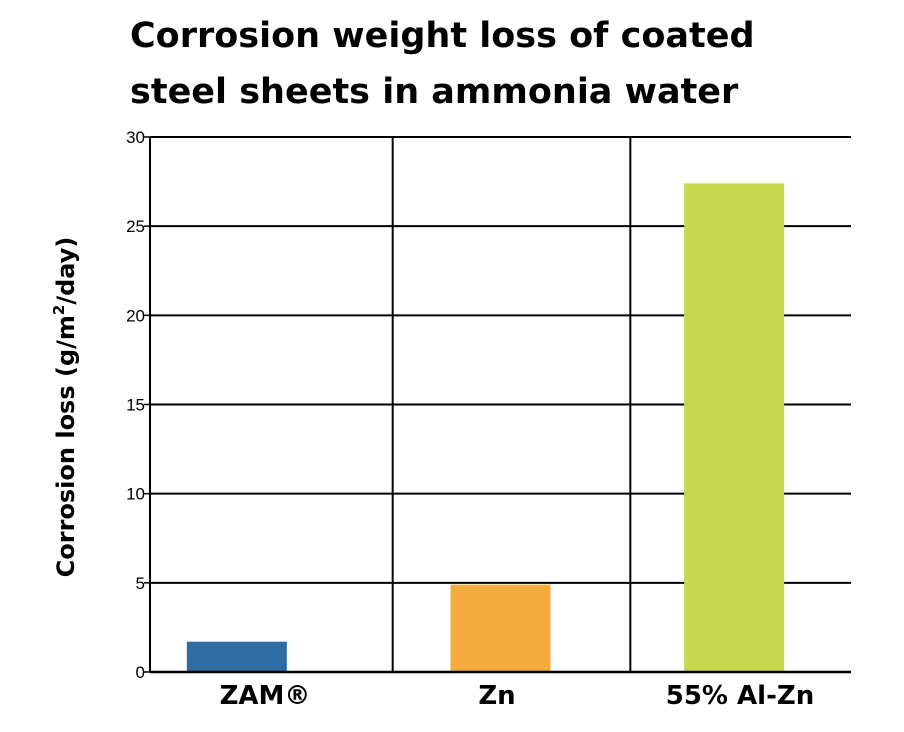 The height and width of the screenshot is (732, 904). I want to click on y-tick-label-0: 0, so click(140, 672).